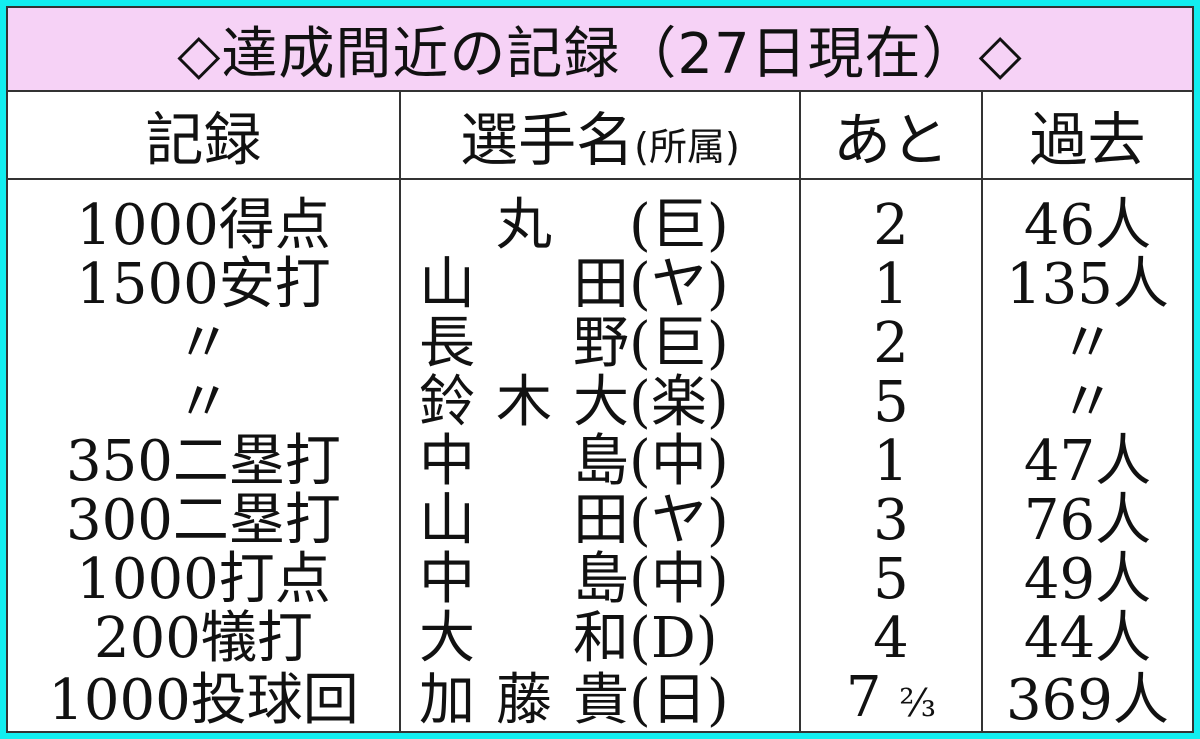  Describe the element at coordinates (524, 700) in the screenshot. I see `player-name: 加藤貴` at that location.